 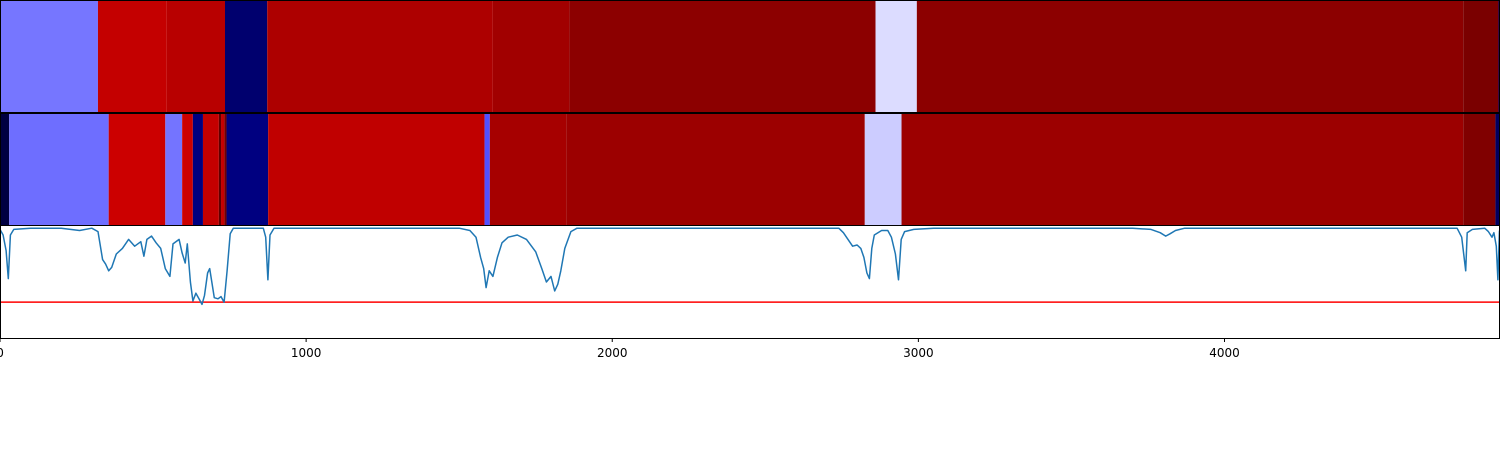 What do you see at coordinates (306, 353) in the screenshot?
I see `x-tick-label-1: 1000` at bounding box center [306, 353].